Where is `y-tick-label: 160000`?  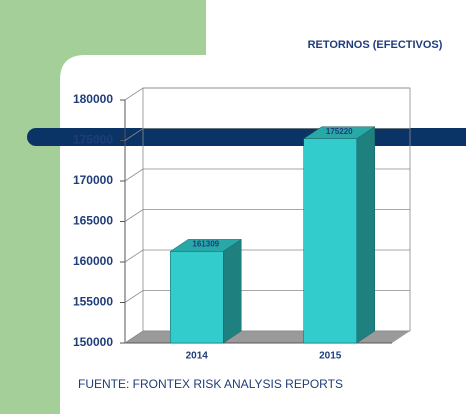 y-tick-label: 160000 is located at coordinates (93, 261).